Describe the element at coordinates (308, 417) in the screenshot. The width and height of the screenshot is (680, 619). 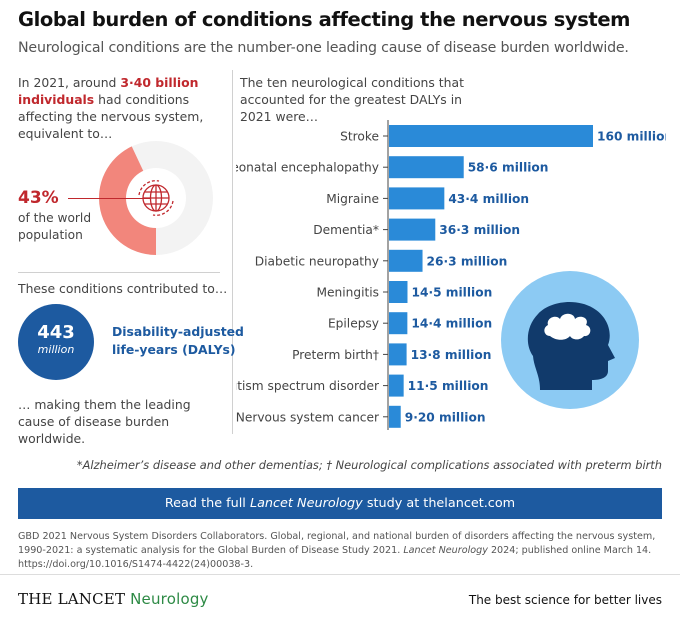
I see `category-label: Nervous system cancer` at that location.